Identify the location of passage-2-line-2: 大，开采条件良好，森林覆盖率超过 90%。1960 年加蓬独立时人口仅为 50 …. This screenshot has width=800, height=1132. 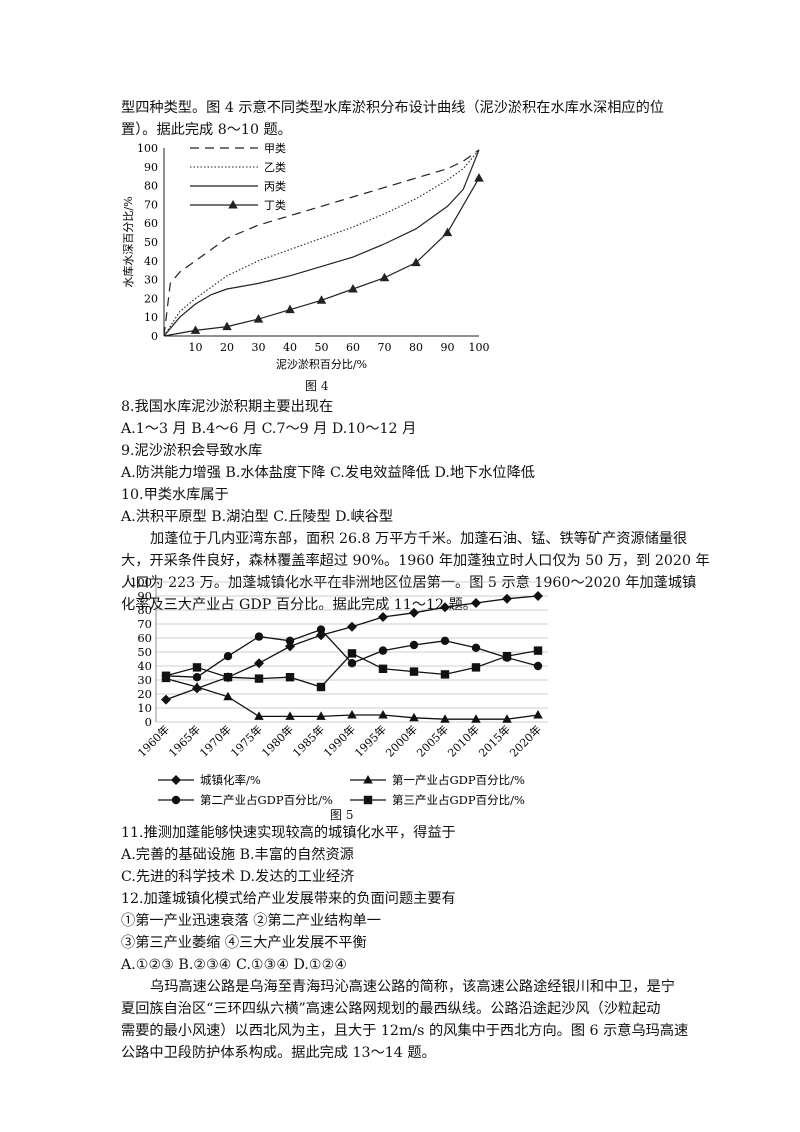
(415, 561).